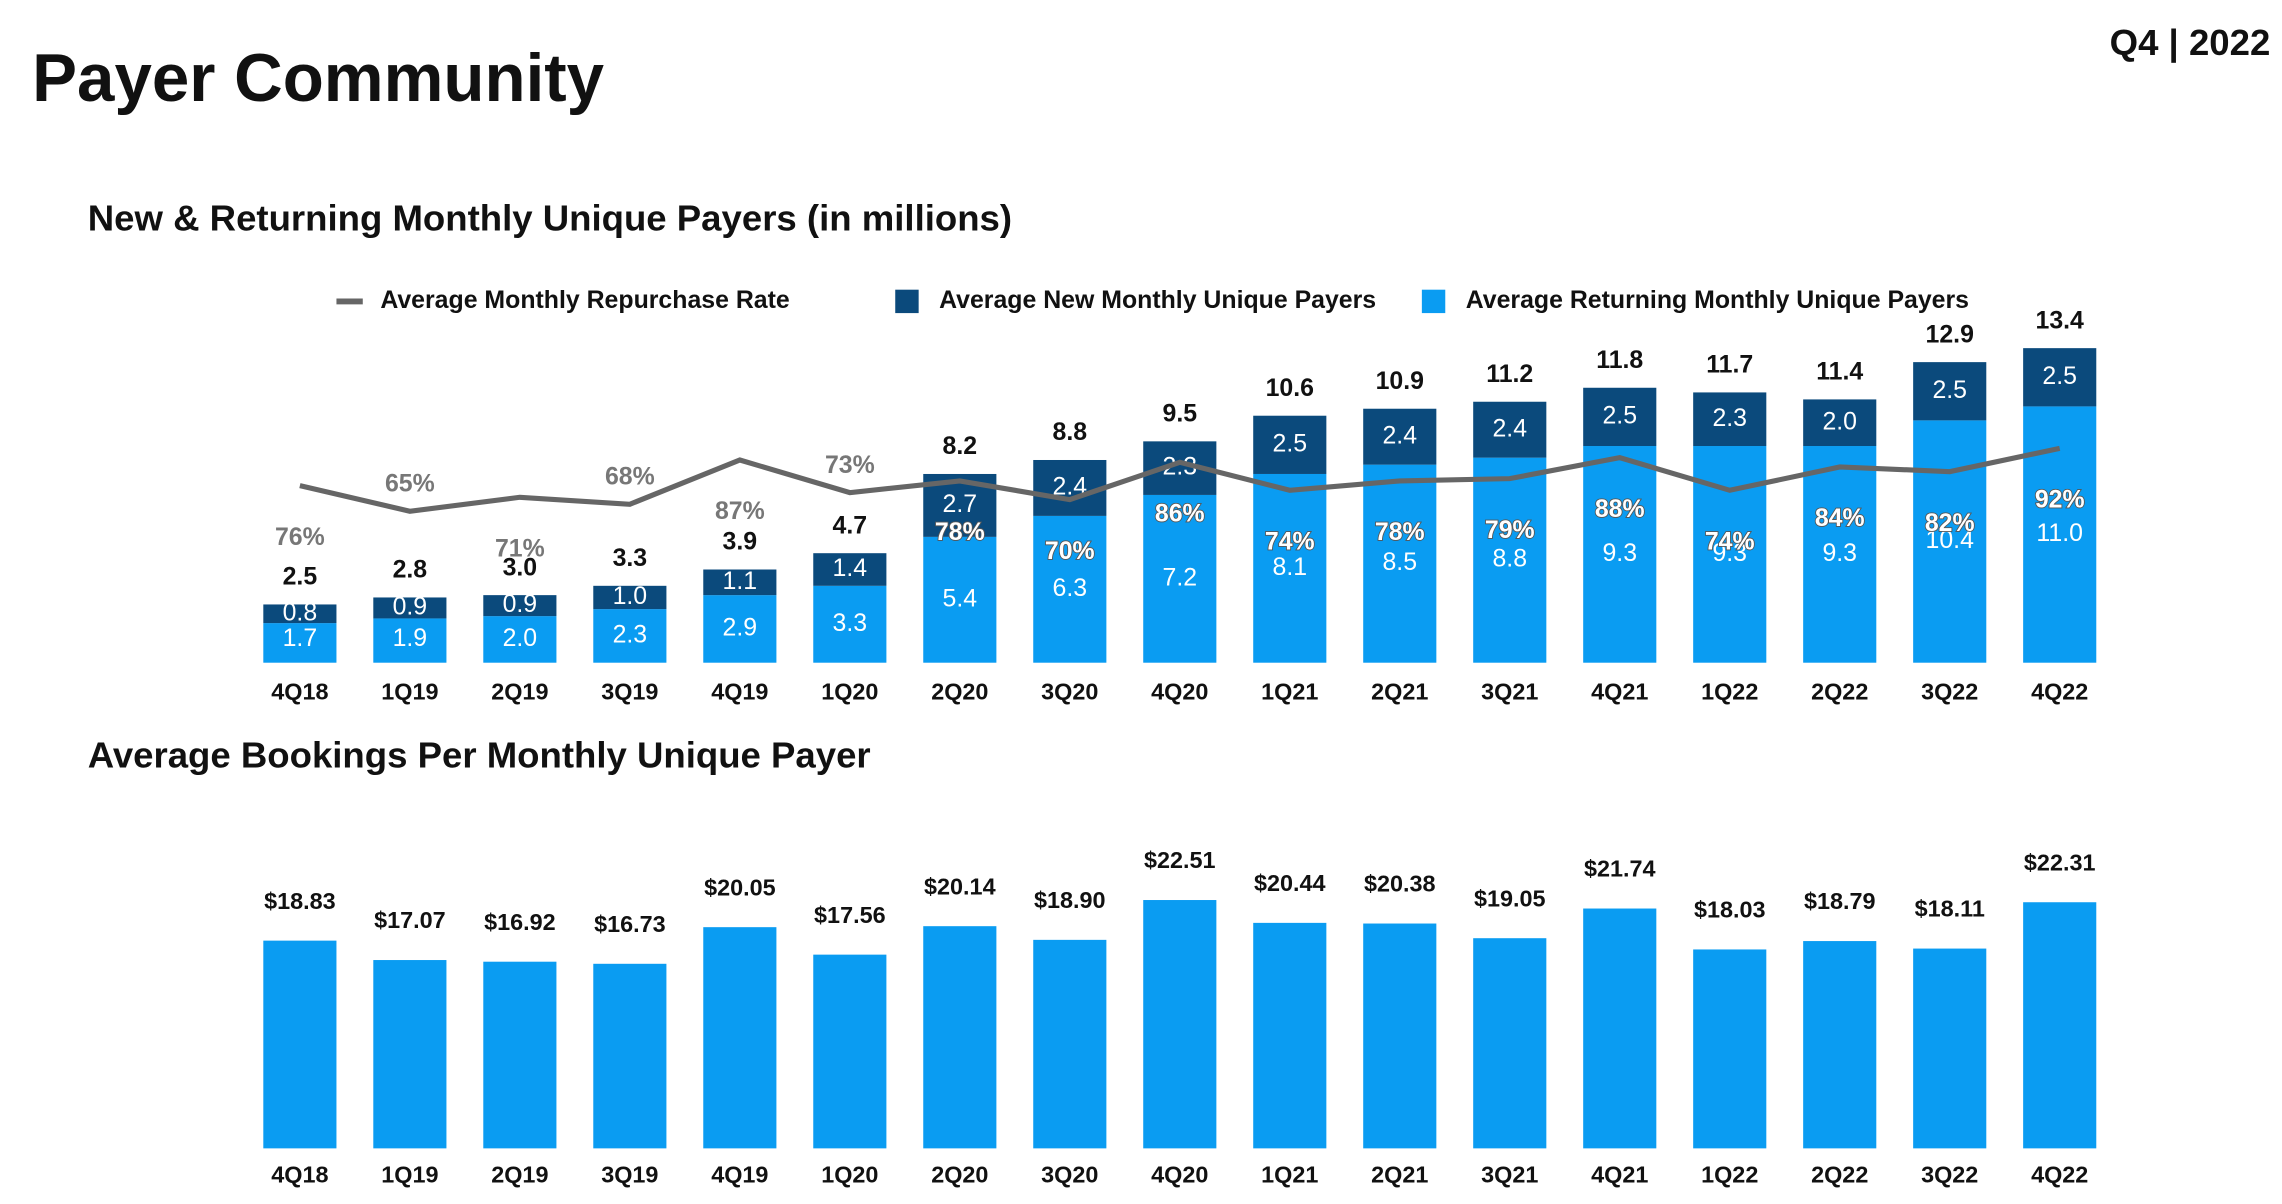  I want to click on rate-label: 86%, so click(1180, 514).